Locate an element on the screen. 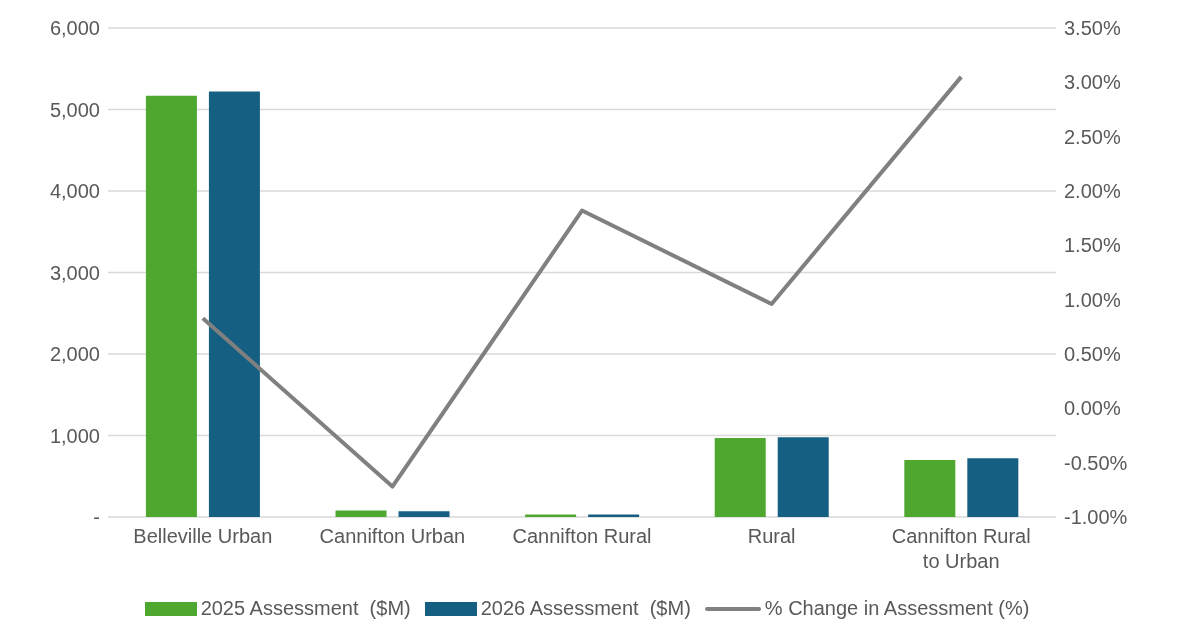  legend-label: % Change in Assessment (%) is located at coordinates (897, 608).